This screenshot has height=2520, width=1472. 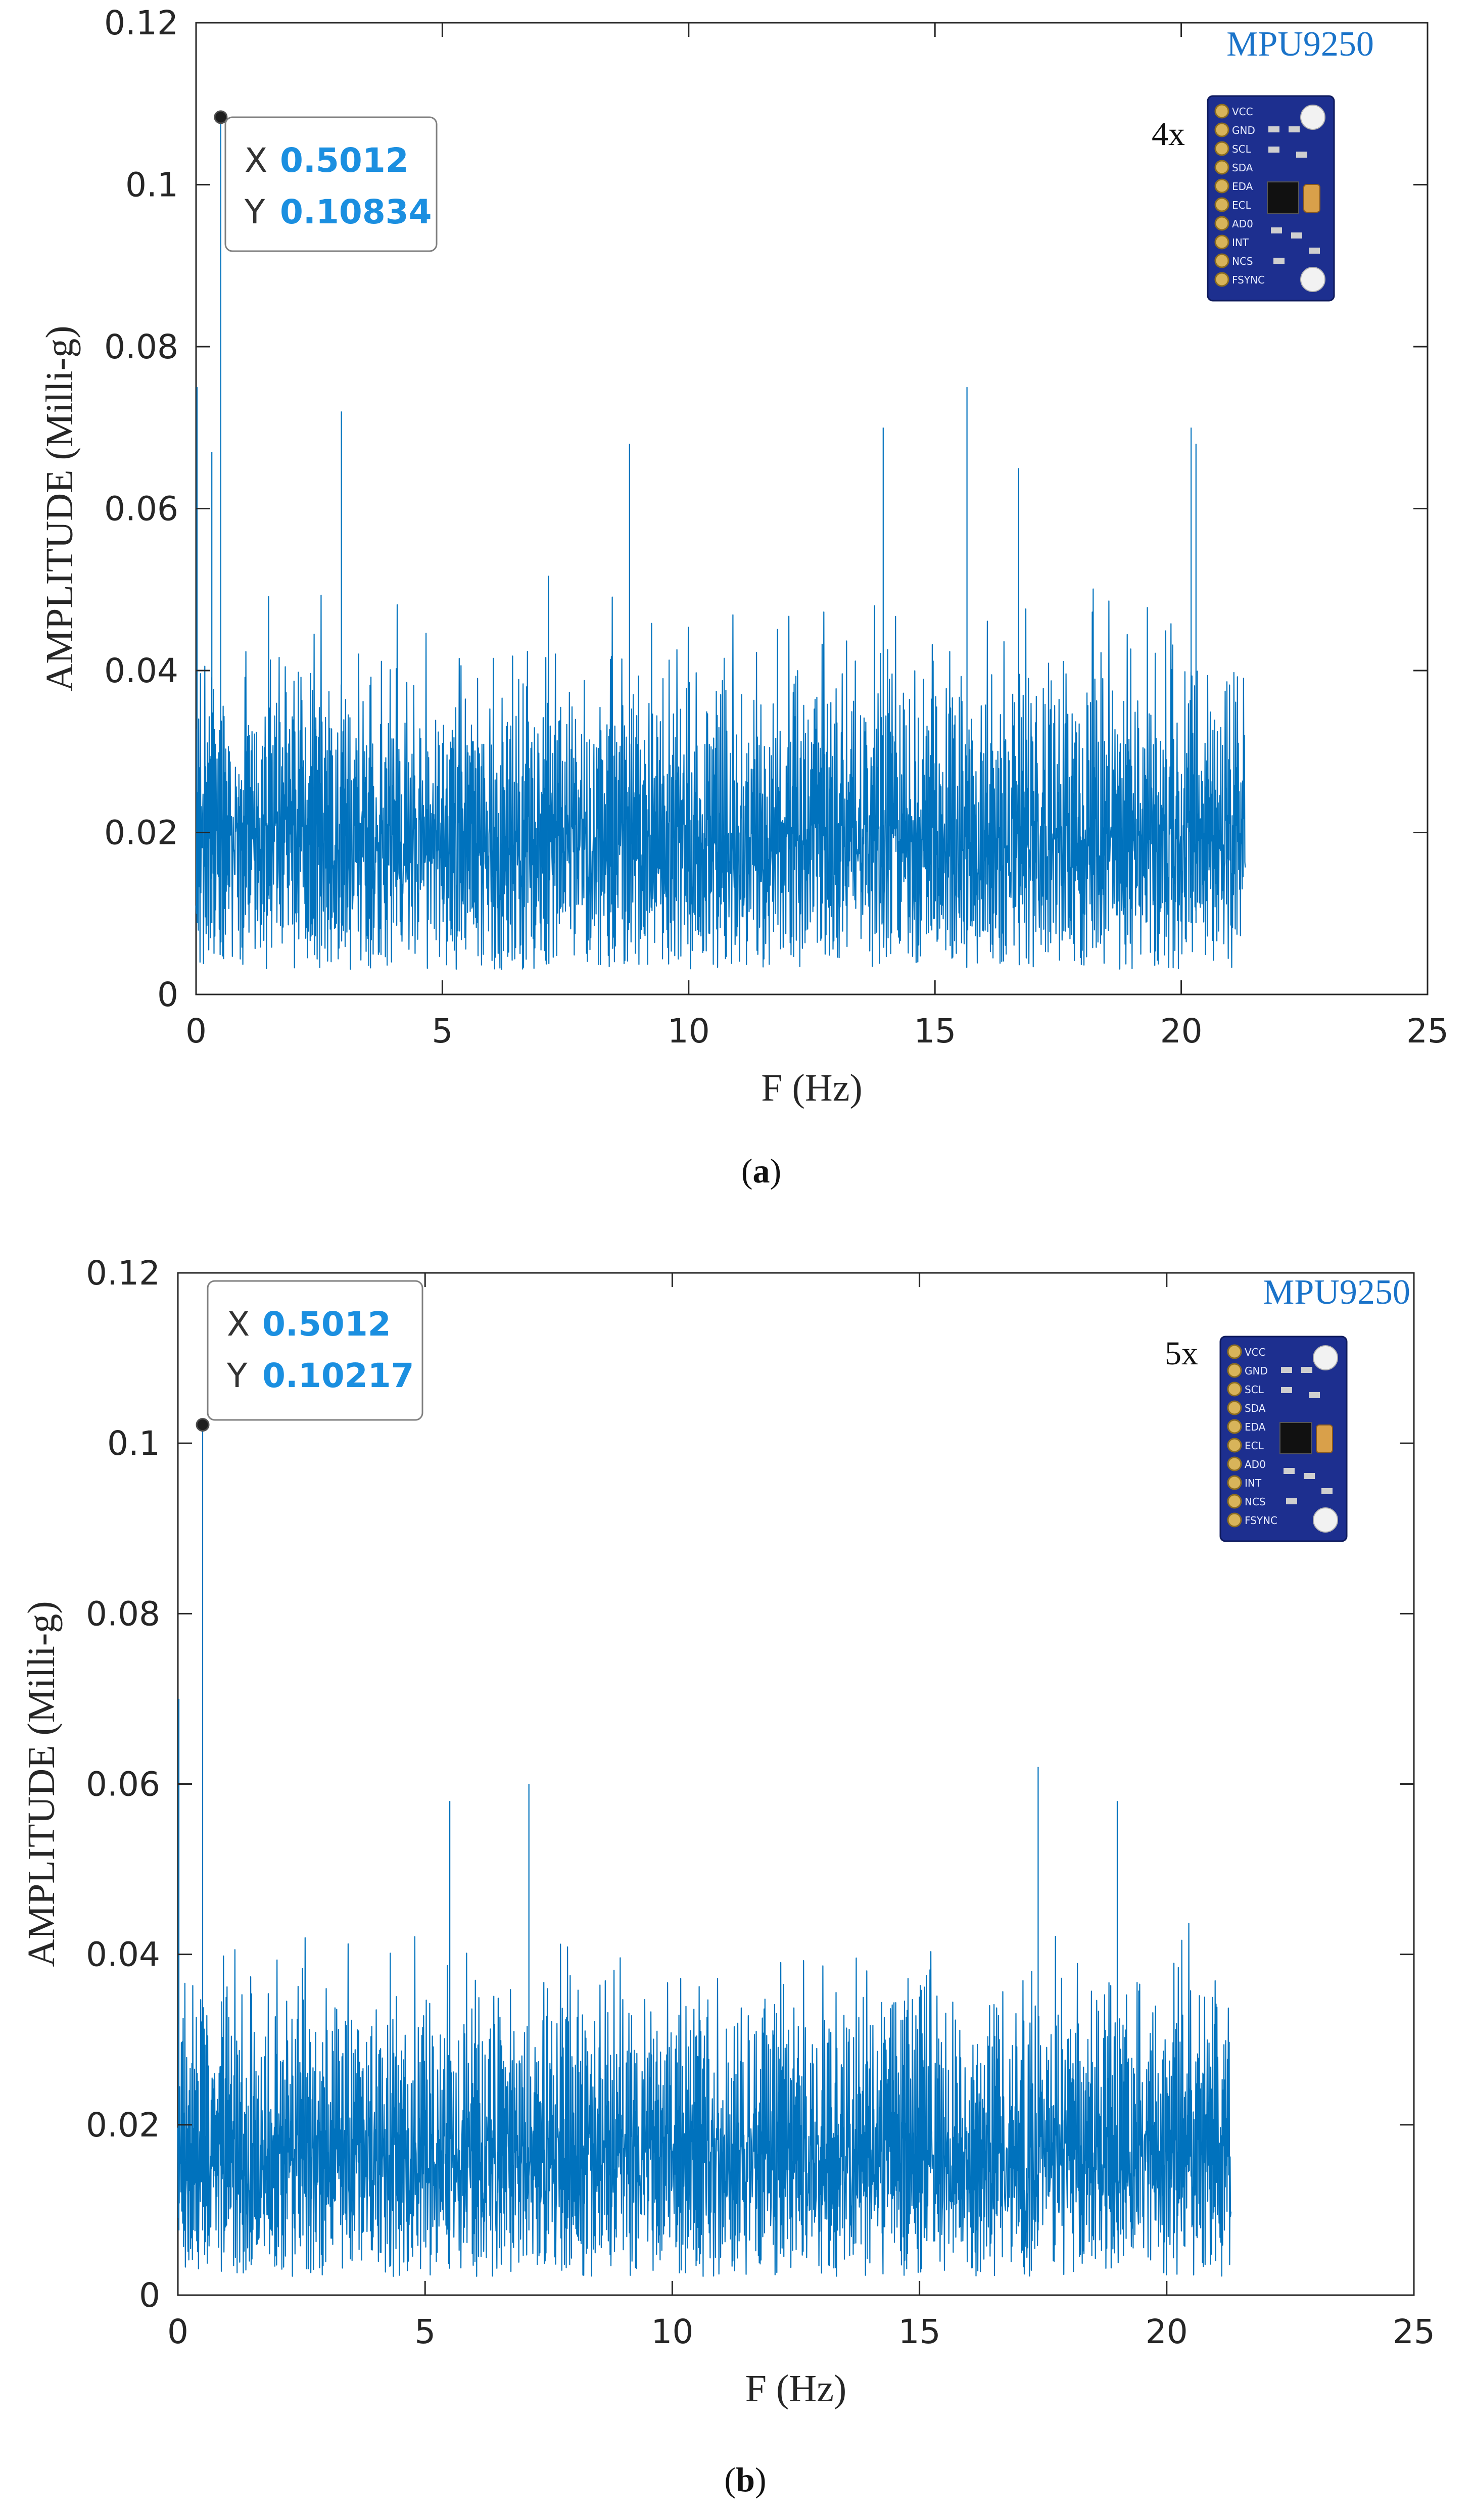 What do you see at coordinates (59, 508) in the screenshot?
I see `y-axis-label: AMPLITUDE (Milli-g)` at bounding box center [59, 508].